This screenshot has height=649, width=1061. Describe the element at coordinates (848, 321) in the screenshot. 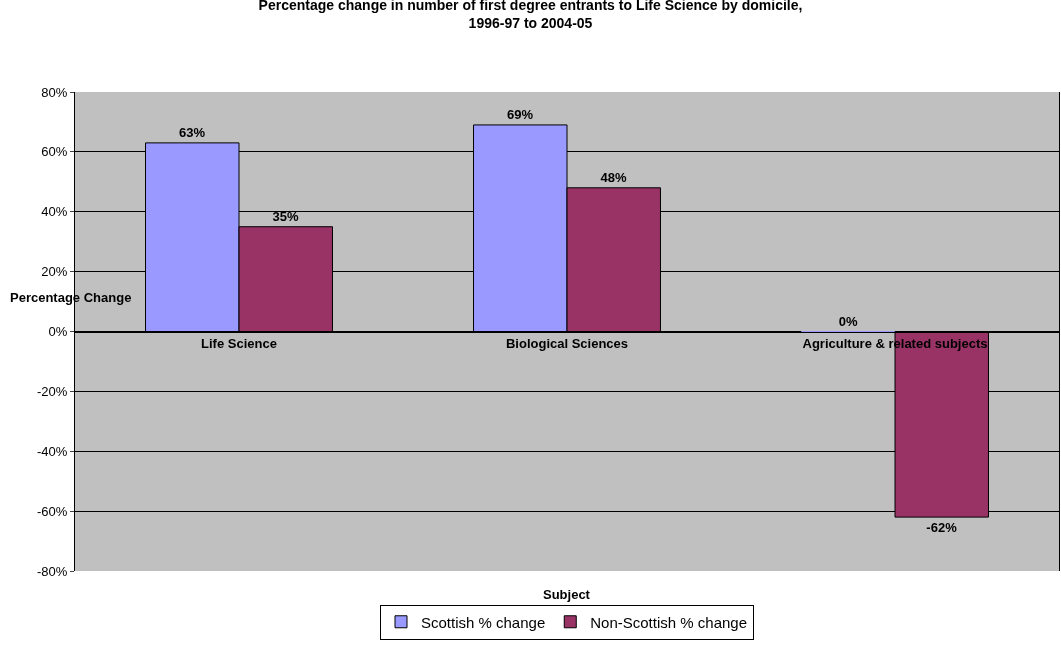

I see `data-label: 0%` at that location.